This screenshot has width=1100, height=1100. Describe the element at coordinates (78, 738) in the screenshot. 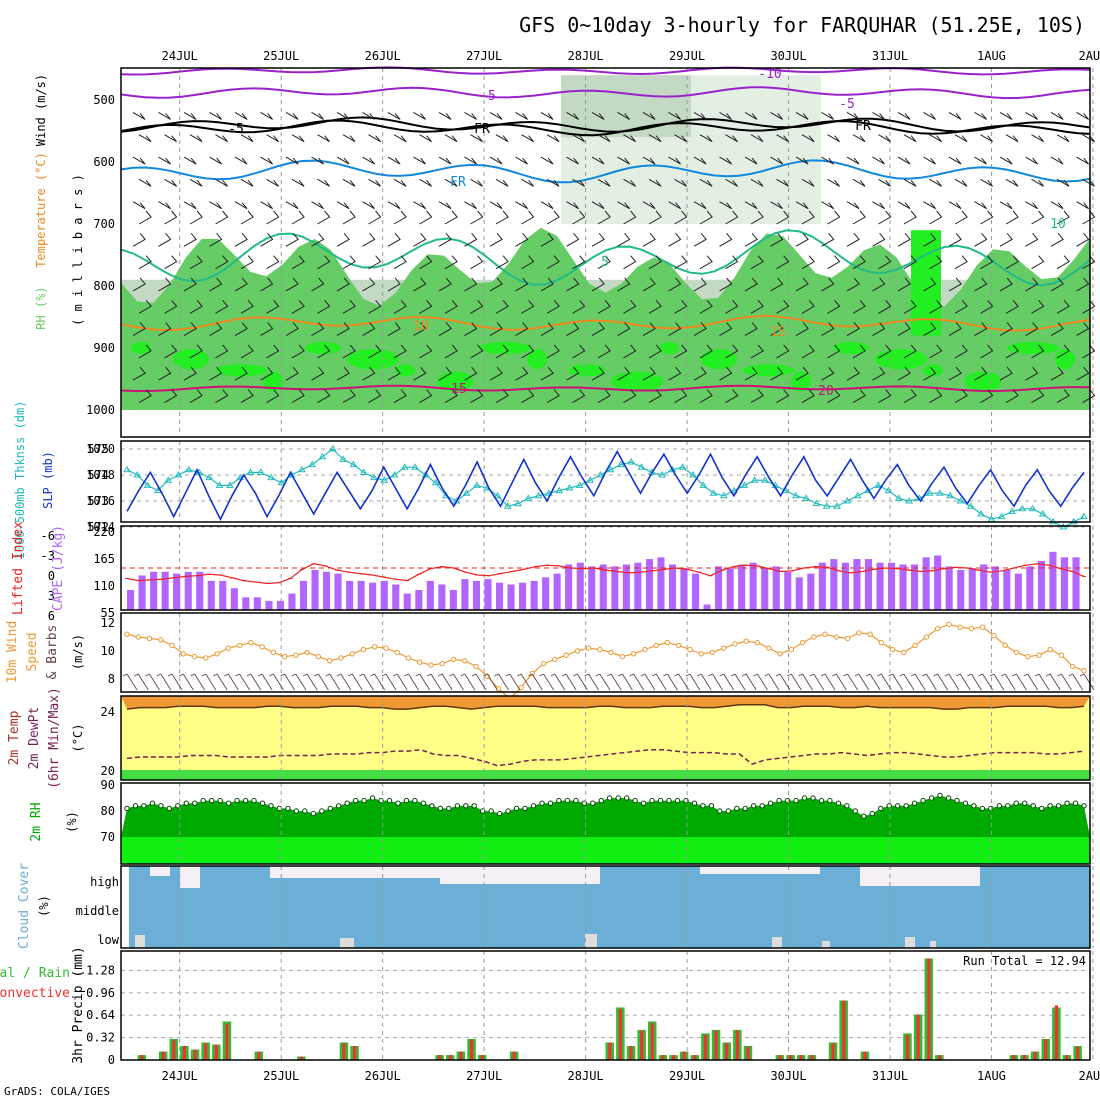

I see `temp2m-units-label: (°C)` at that location.